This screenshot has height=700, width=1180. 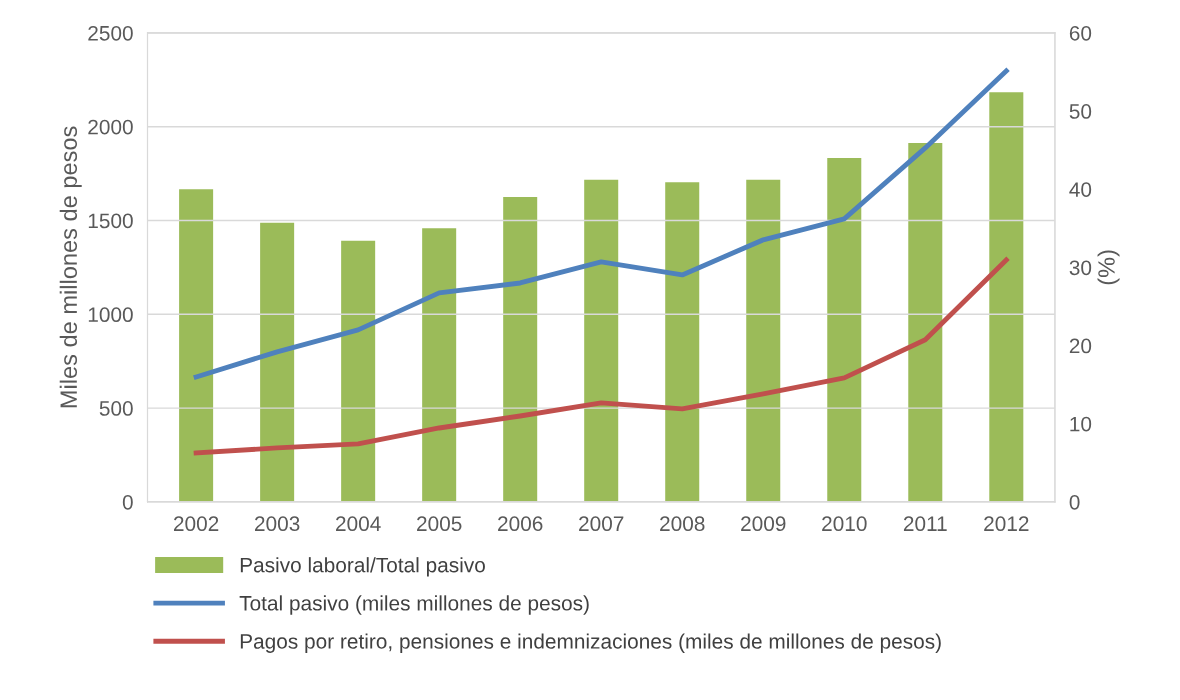 What do you see at coordinates (520, 524) in the screenshot?
I see `x-tick-label: 2006` at bounding box center [520, 524].